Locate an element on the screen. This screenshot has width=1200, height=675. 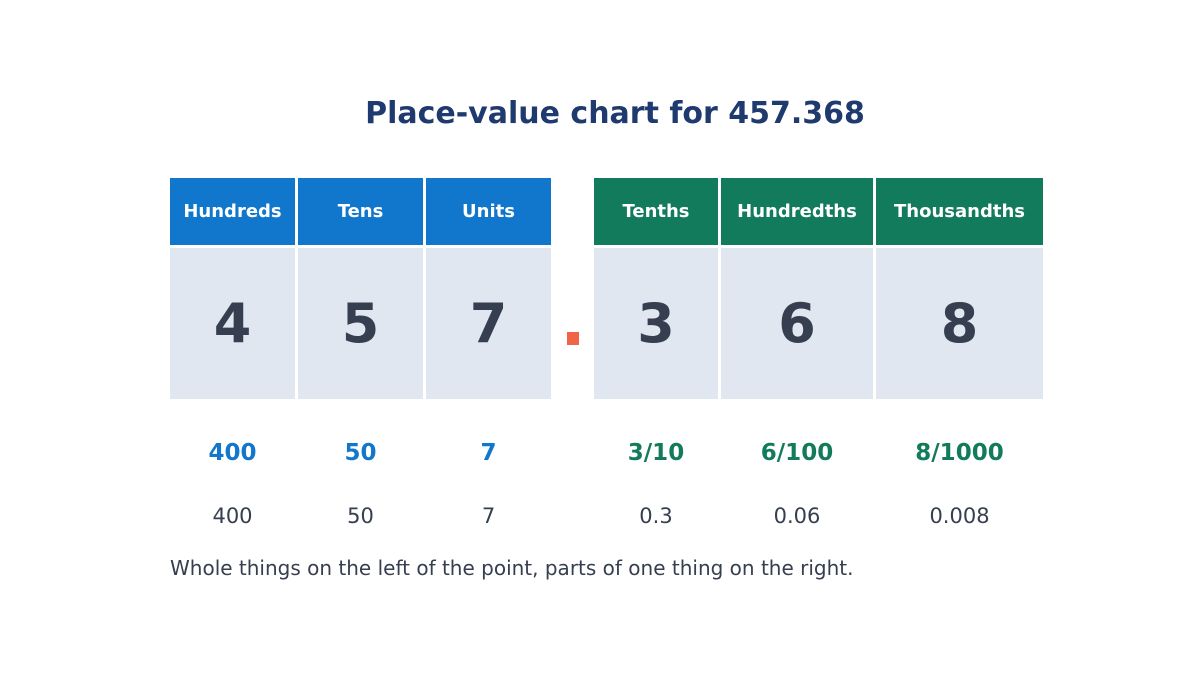
header-hundredths: Hundredths is located at coordinates (797, 211).